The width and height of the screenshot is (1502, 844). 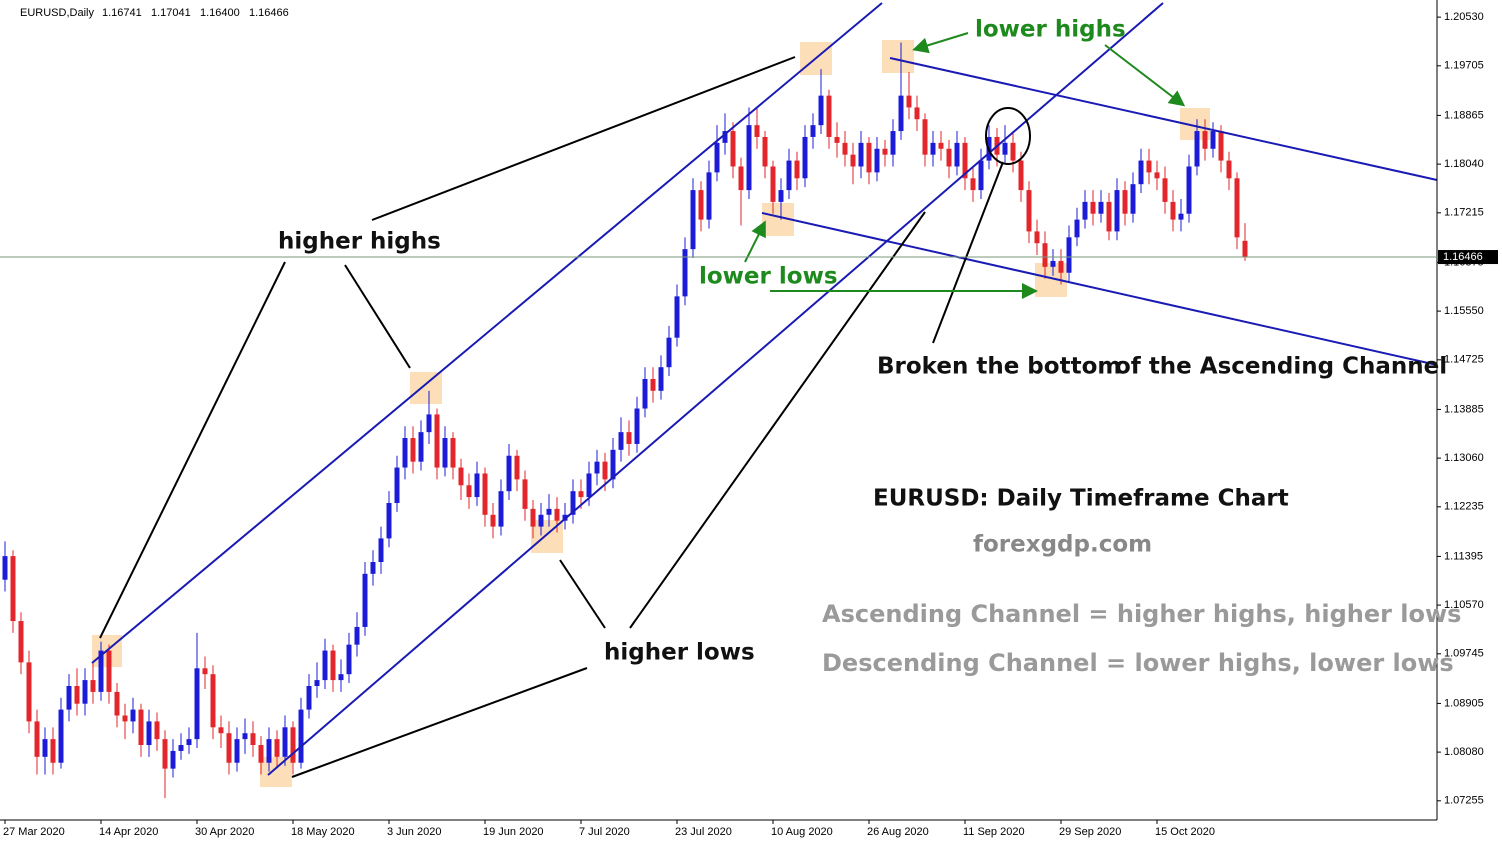 What do you see at coordinates (1062, 545) in the screenshot?
I see `chart-subtitle: forexgdp.com` at bounding box center [1062, 545].